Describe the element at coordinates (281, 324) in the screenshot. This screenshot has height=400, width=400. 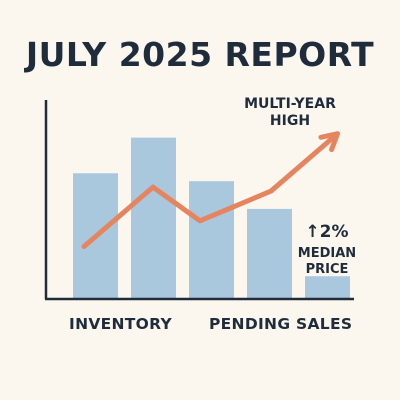
I see `category-label-pending-sales: PENDING SALES` at that location.